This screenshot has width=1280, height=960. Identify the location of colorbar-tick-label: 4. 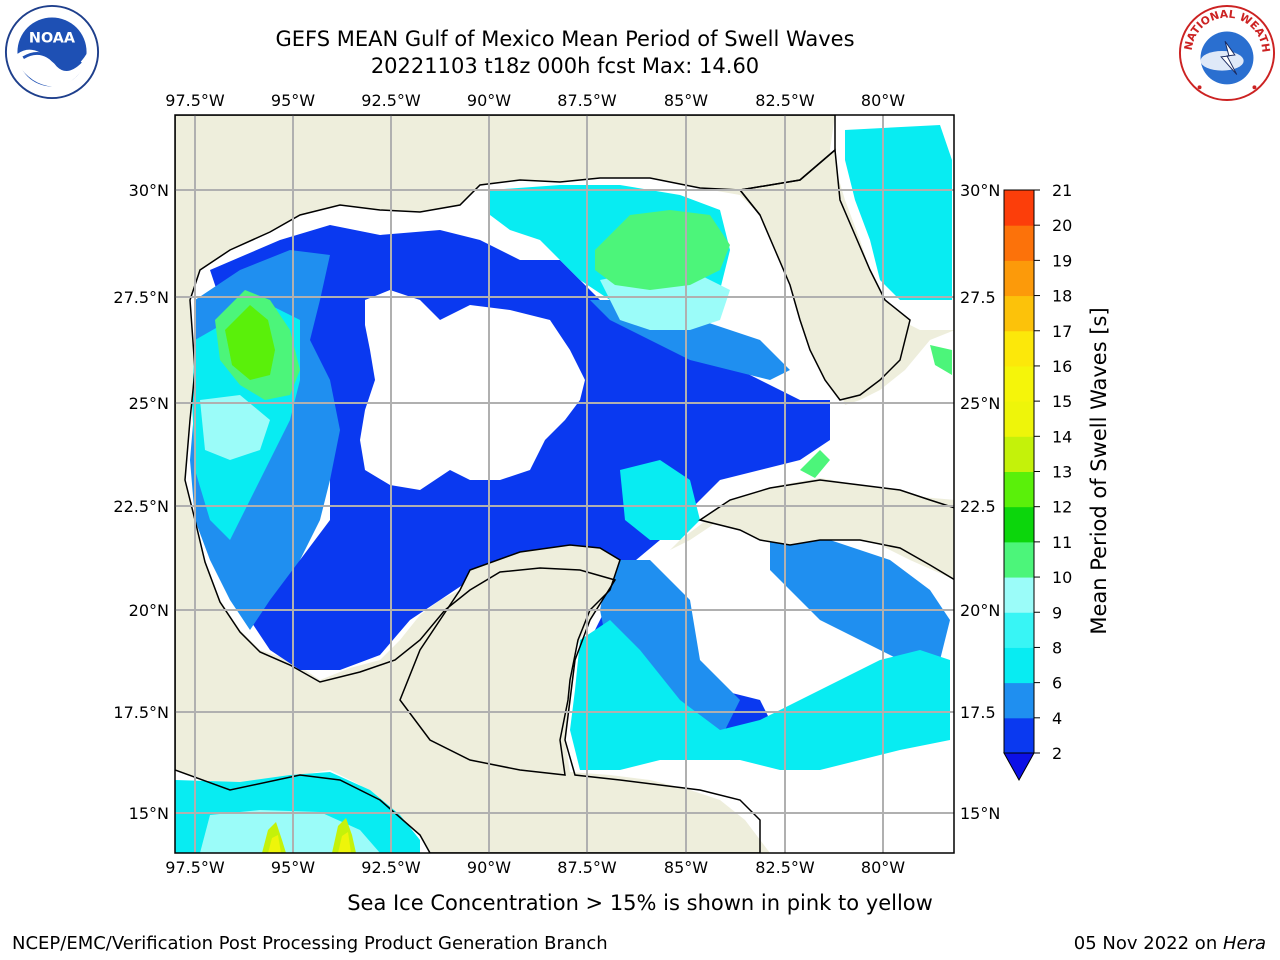
(1057, 718).